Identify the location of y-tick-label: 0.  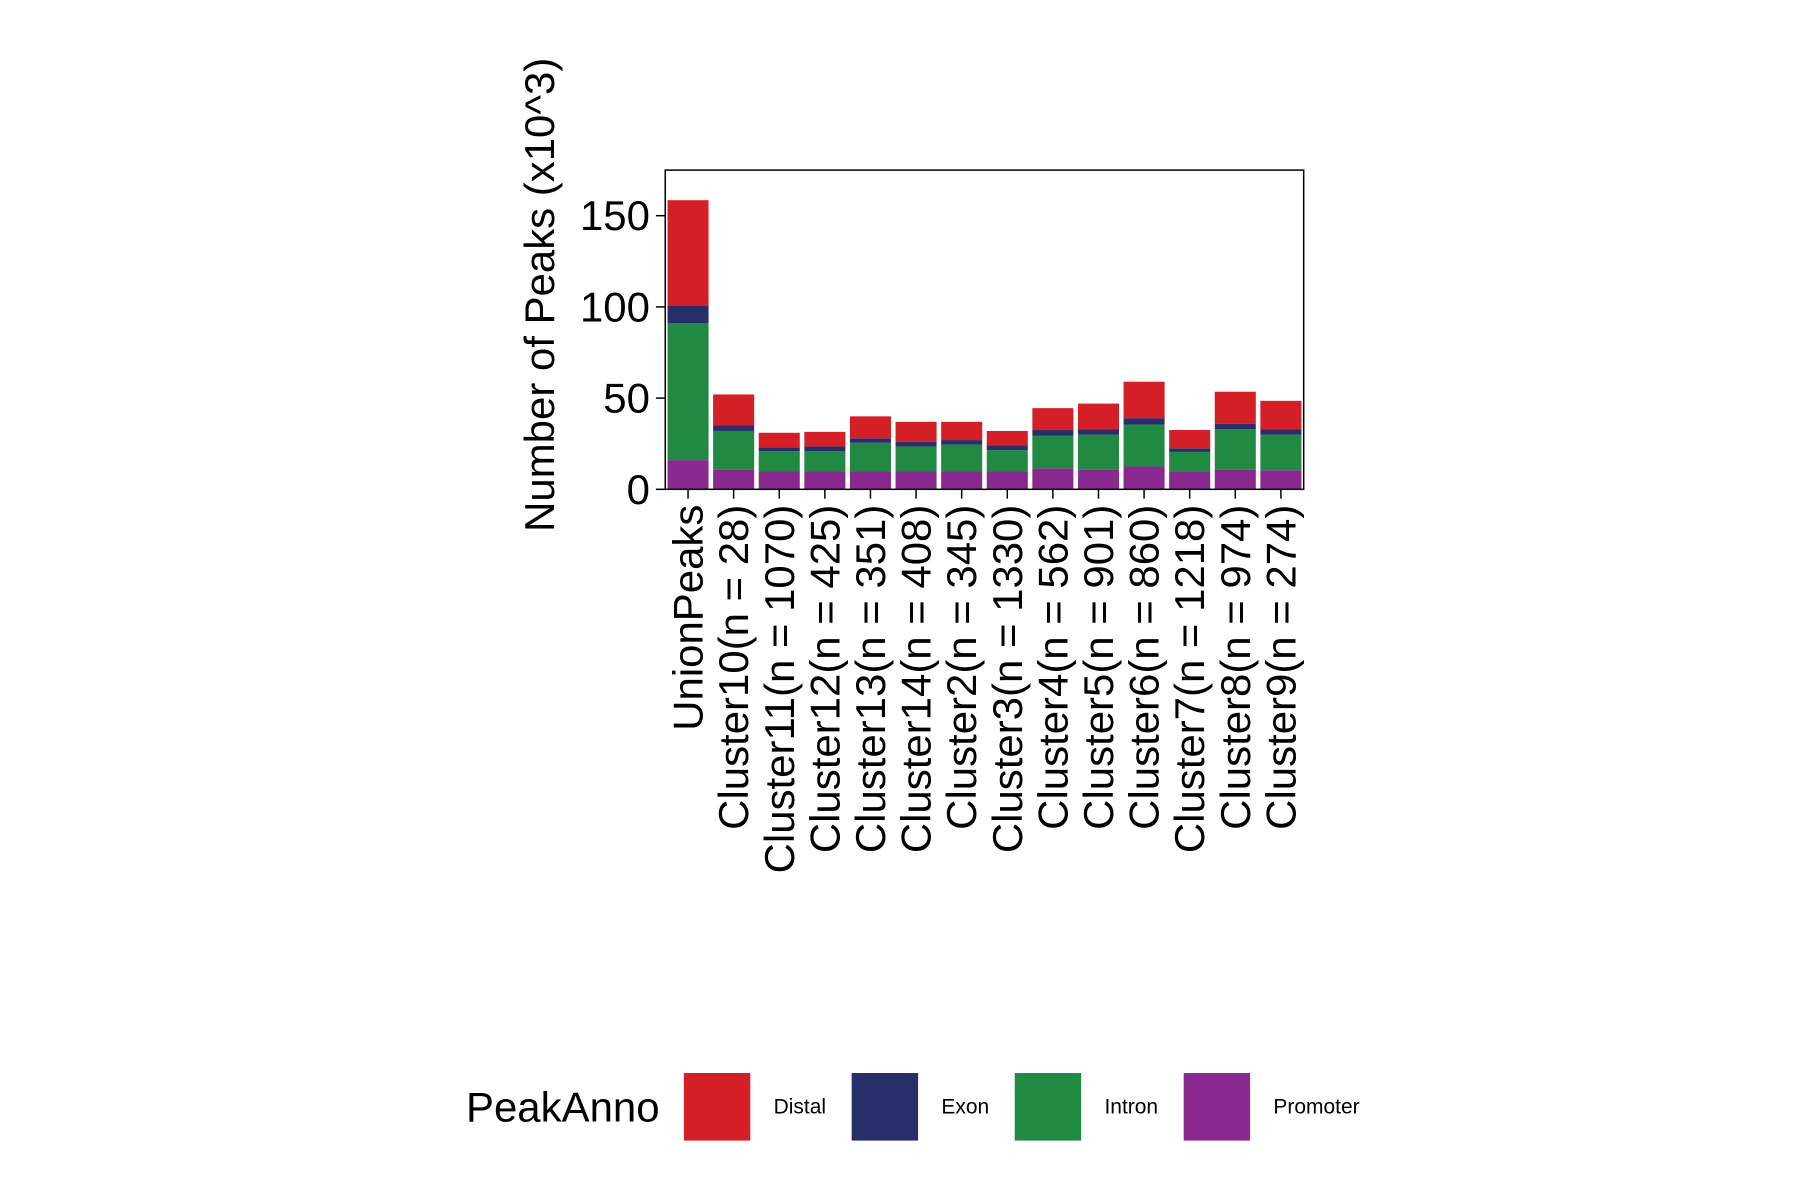
(638, 489).